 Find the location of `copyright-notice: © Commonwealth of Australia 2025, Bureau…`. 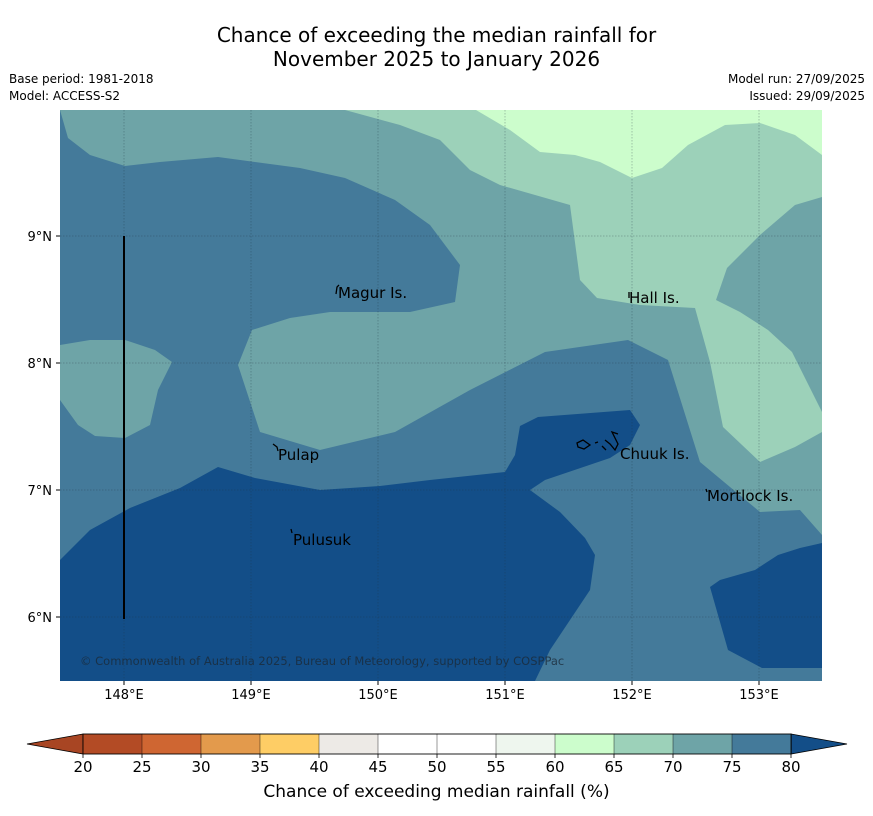

copyright-notice: © Commonwealth of Australia 2025, Bureau… is located at coordinates (322, 661).